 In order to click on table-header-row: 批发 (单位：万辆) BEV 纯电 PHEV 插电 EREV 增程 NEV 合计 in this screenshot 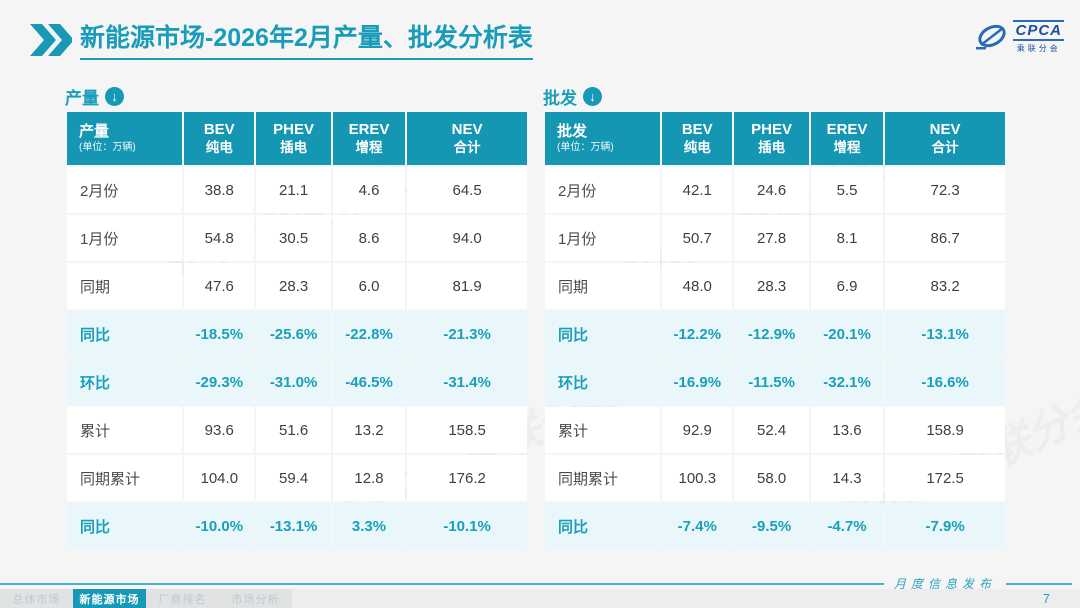, I will do `click(775, 138)`.